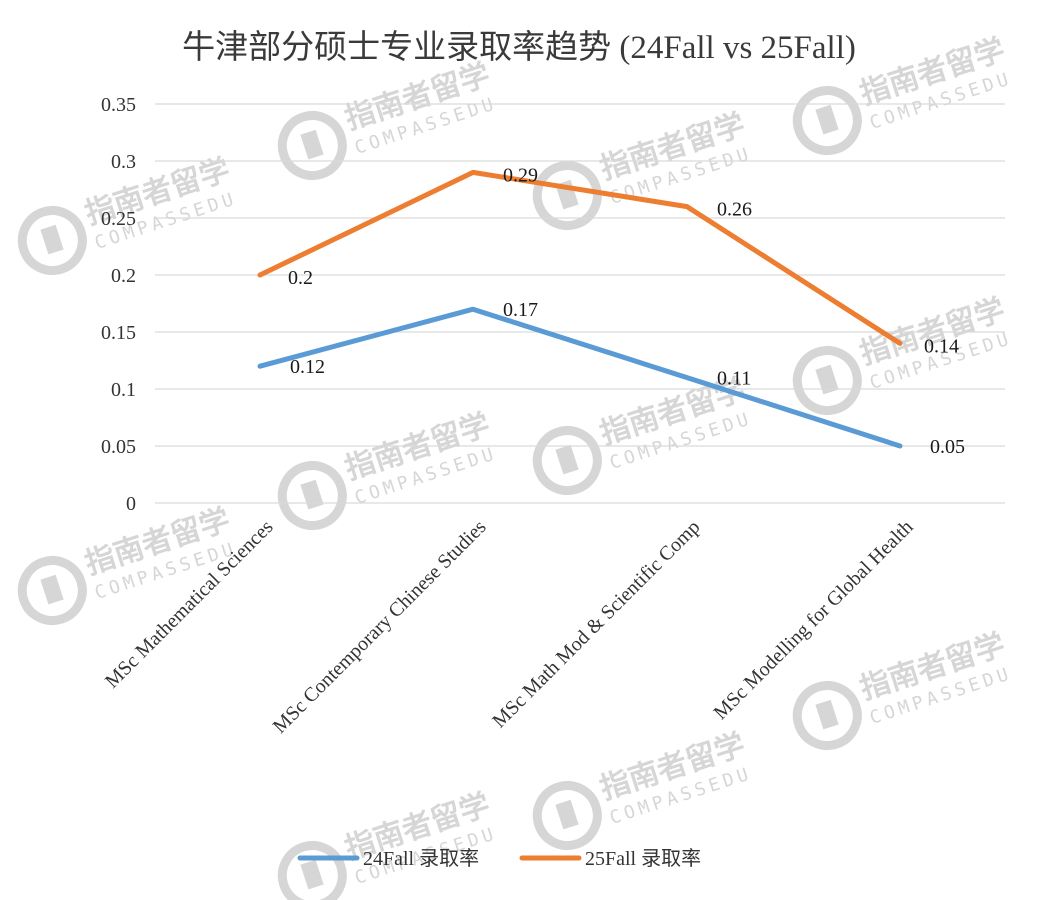 This screenshot has height=900, width=1038. What do you see at coordinates (519, 47) in the screenshot?
I see `chart-title: 牛津部分硕士专业录取率趋势 (24Fall vs 25Fall)` at bounding box center [519, 47].